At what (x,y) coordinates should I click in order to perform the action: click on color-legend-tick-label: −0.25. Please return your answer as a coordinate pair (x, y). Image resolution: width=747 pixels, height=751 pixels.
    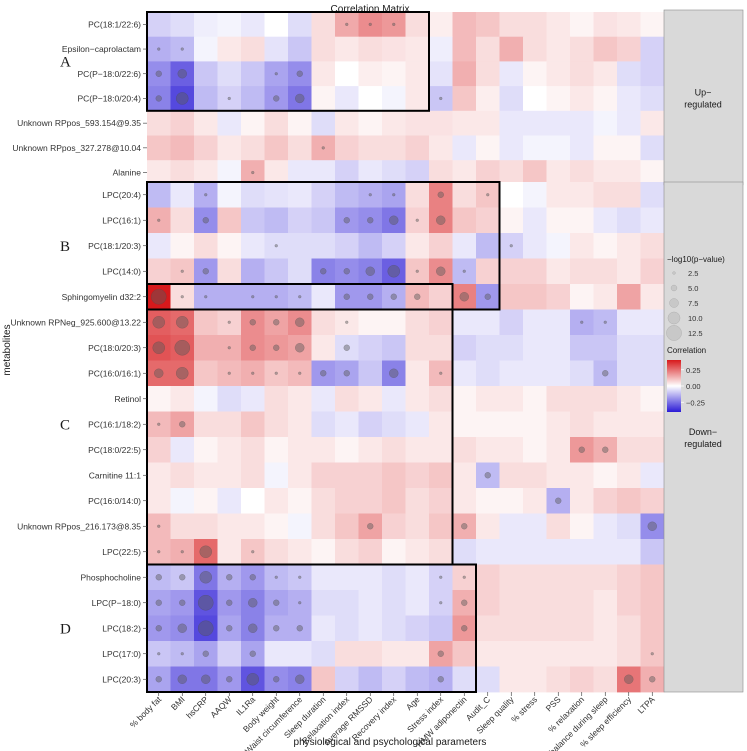
    Looking at the image, I should click on (695, 402).